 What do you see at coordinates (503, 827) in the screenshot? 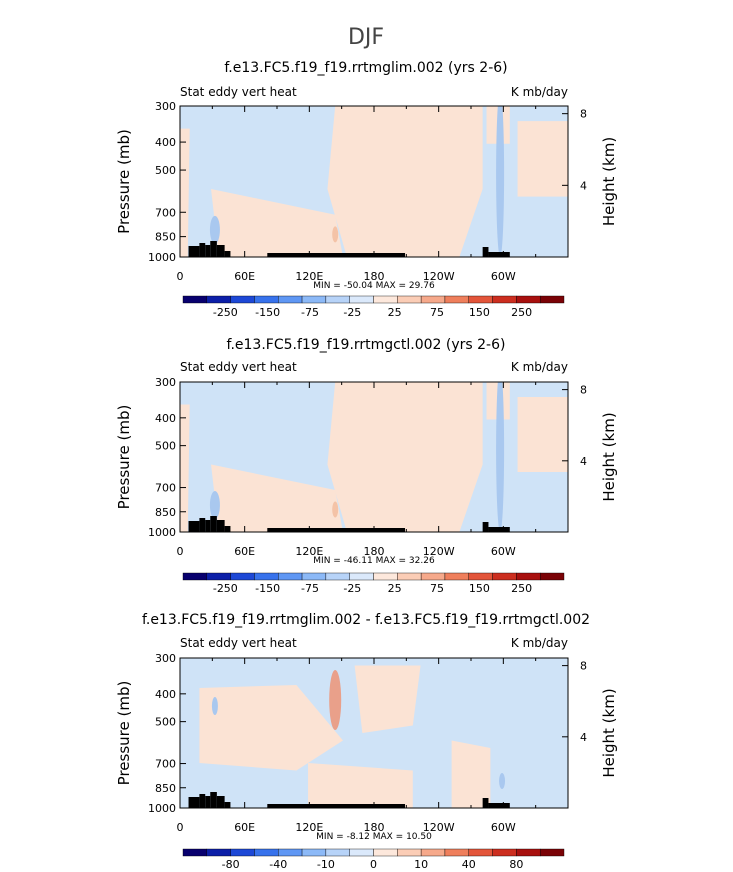
I see `x-tick-label: 60W` at bounding box center [503, 827].